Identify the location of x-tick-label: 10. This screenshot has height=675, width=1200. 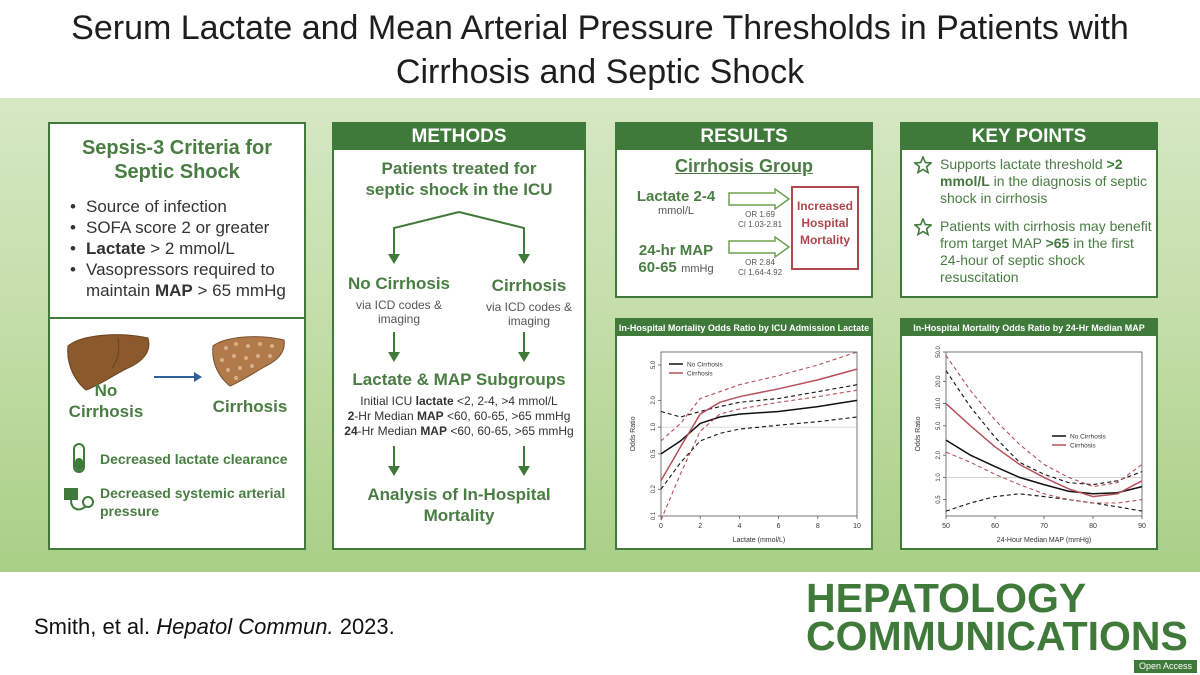
(857, 526).